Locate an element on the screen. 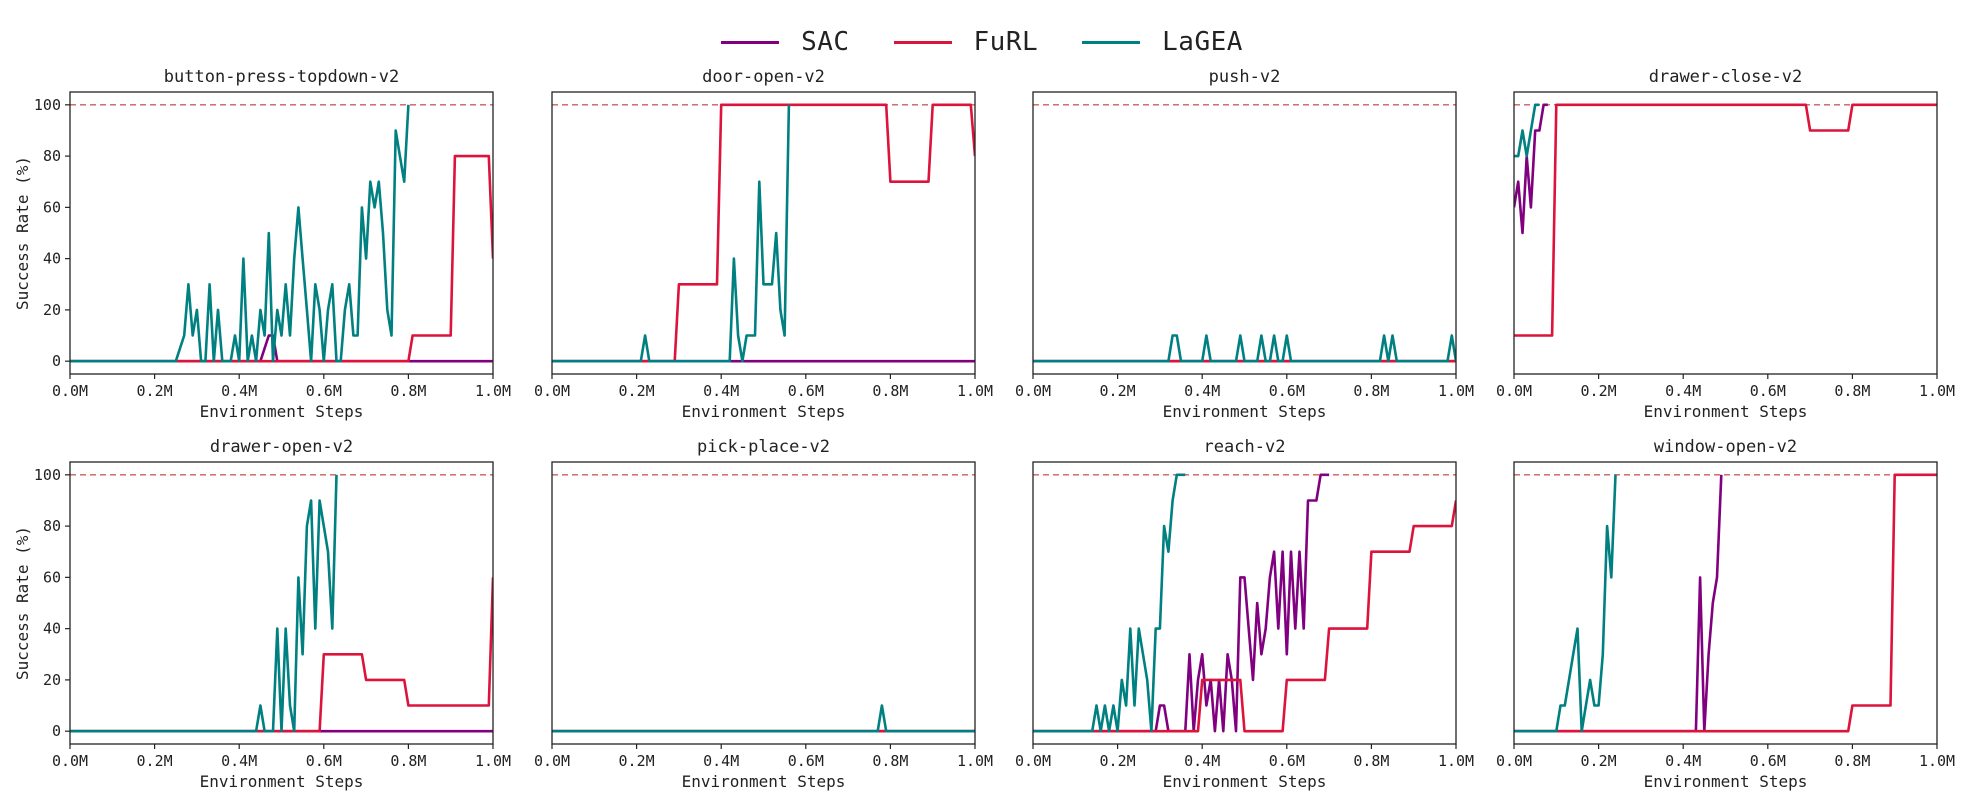 This screenshot has height=804, width=1964. legend-swatch-furl is located at coordinates (922, 42).